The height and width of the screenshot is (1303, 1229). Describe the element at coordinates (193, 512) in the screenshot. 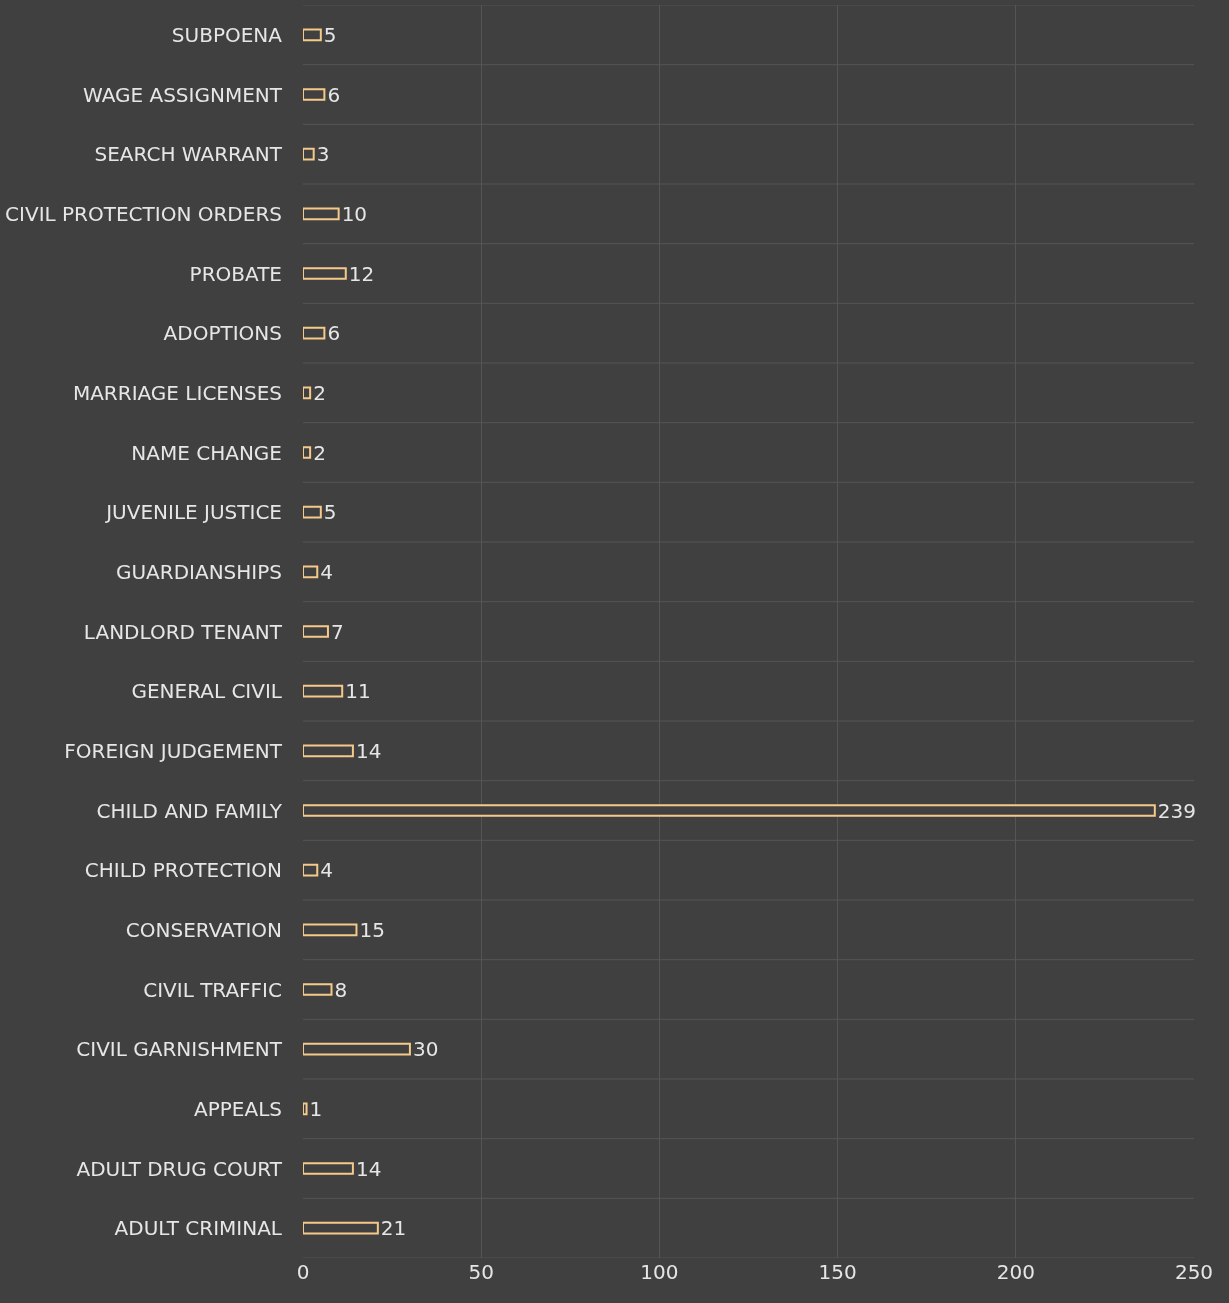

I see `y-tick-label: JUVENILE JUSTICE` at that location.